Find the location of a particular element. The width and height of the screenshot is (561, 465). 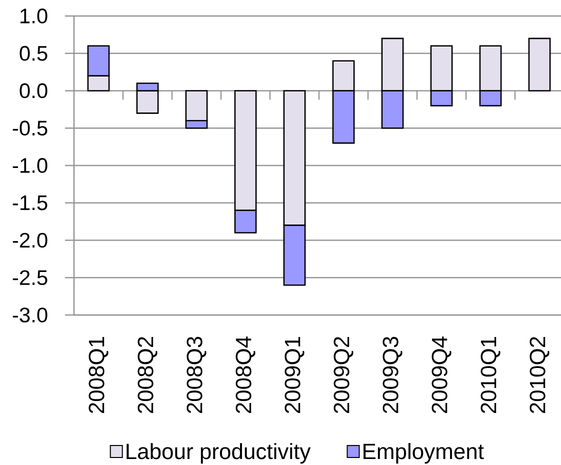

y-tick-label: -2.5 is located at coordinates (30, 278).